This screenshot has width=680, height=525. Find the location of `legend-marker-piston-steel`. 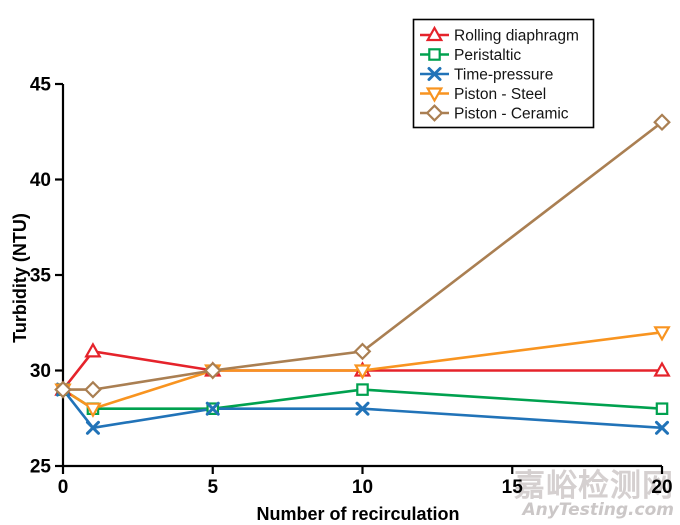

legend-marker-piston-steel is located at coordinates (434, 95).